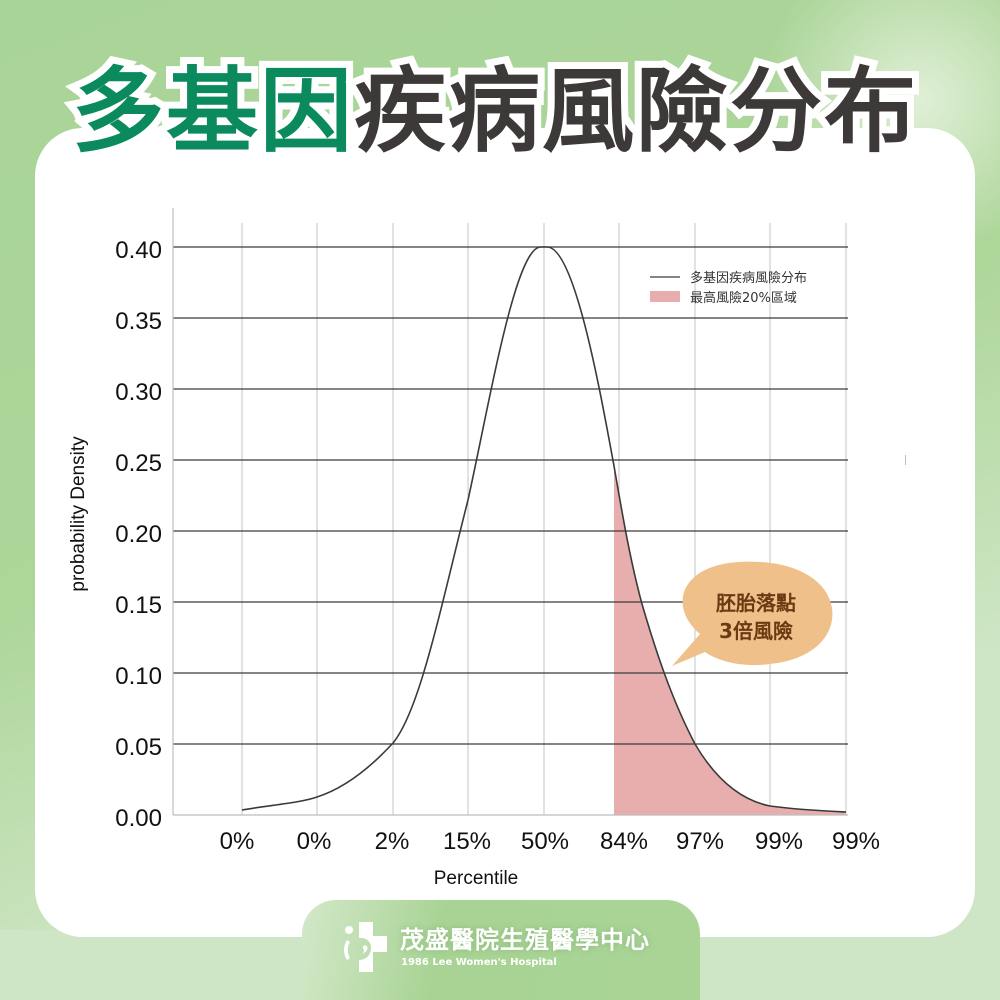  I want to click on y-tick: 0.15, so click(138, 605).